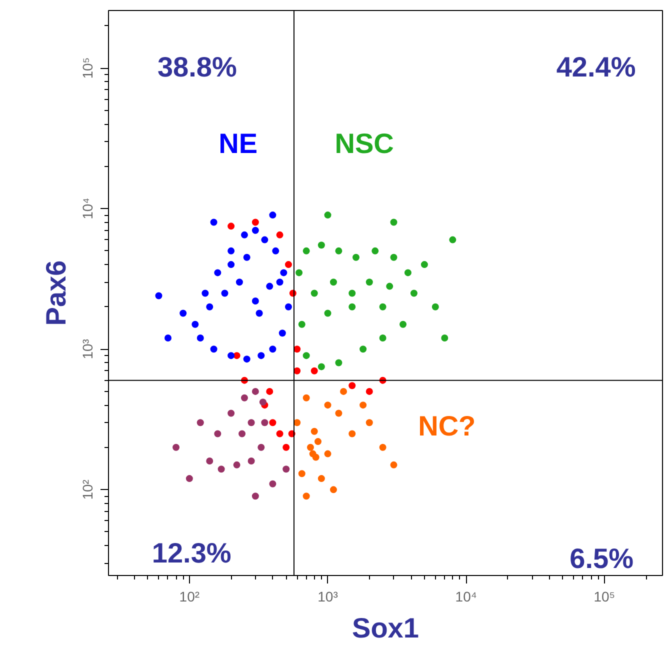  Describe the element at coordinates (189, 596) in the screenshot. I see `x-tick-label: 10²` at that location.